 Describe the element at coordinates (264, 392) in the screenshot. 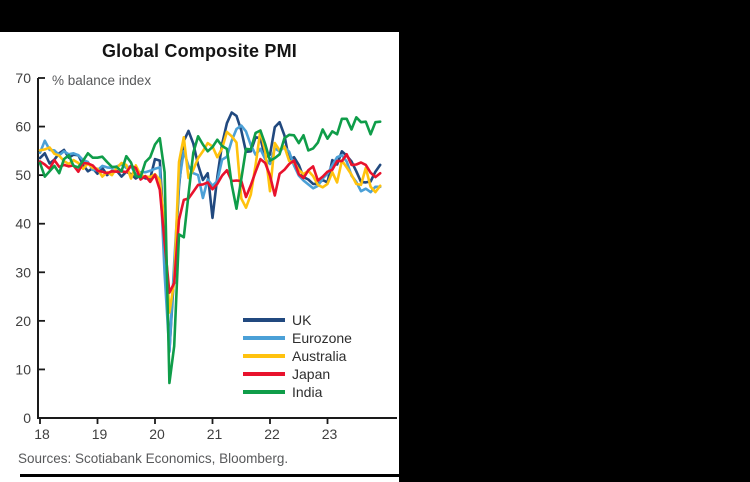

I see `legend-swatch-india` at that location.